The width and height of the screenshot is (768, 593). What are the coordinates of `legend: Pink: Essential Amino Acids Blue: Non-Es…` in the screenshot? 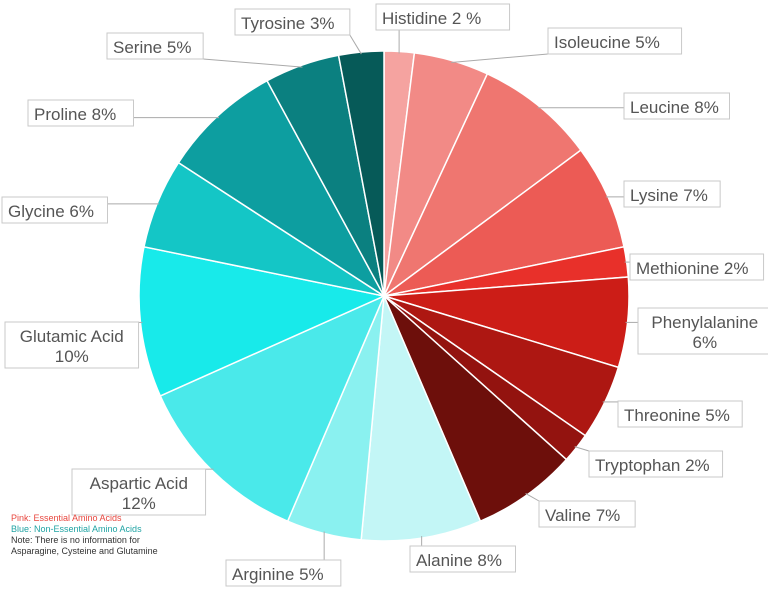 It's located at (86, 535).